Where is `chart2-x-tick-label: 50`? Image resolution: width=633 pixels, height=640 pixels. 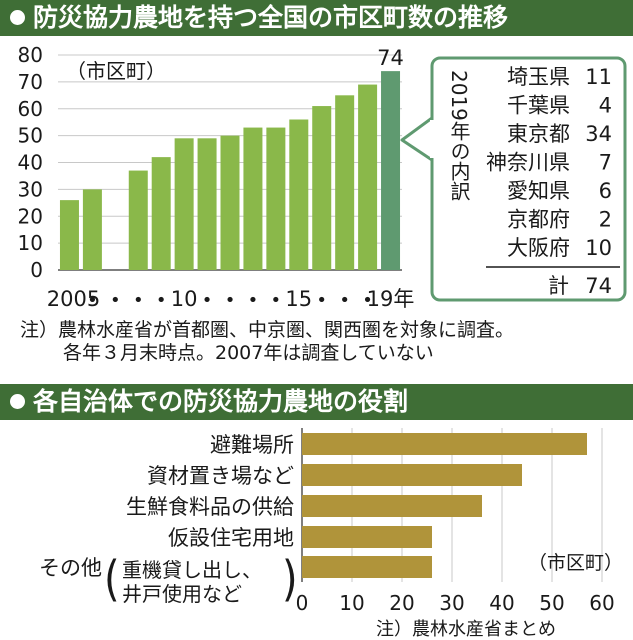 chart2-x-tick-label: 50 is located at coordinates (551, 603).